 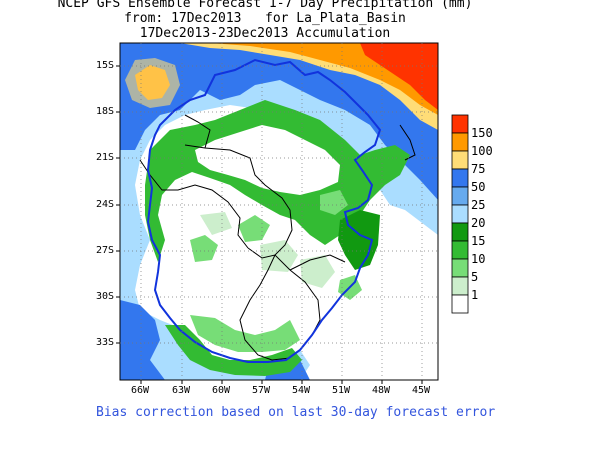 What do you see at coordinates (399, 76) in the screenshot?
I see `contour-150mm` at bounding box center [399, 76].